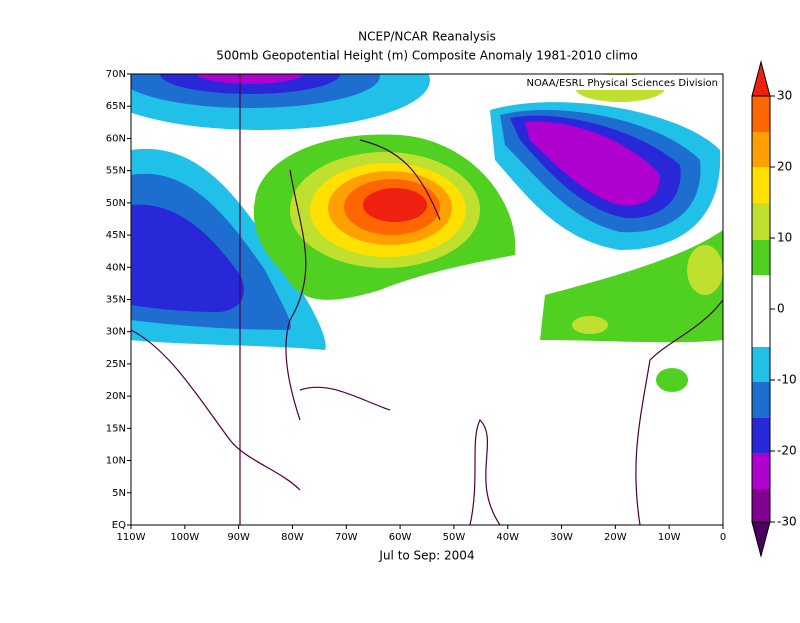  I want to click on credit: NOAA/ESRL Physical Sciences Division, so click(623, 83).